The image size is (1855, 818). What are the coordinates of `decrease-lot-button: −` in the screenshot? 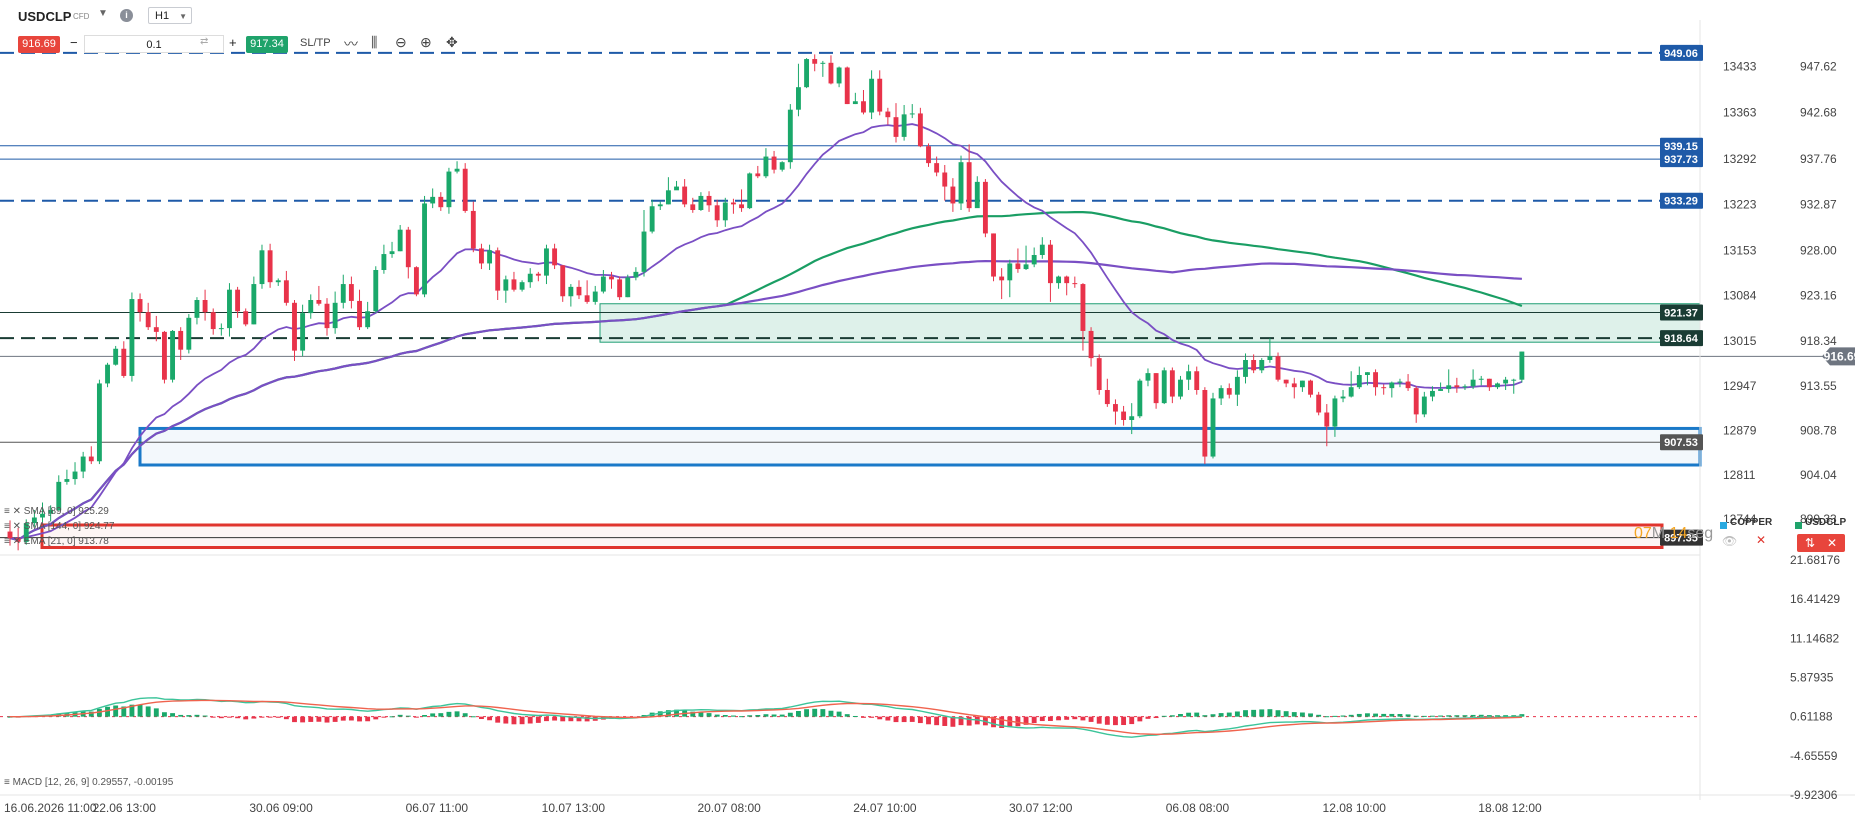 It's located at (74, 42).